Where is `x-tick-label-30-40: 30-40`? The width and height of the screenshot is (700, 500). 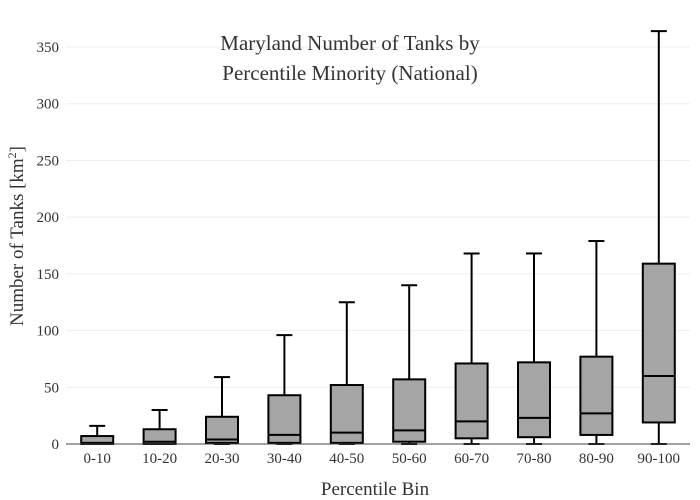
x-tick-label-30-40: 30-40 is located at coordinates (284, 459).